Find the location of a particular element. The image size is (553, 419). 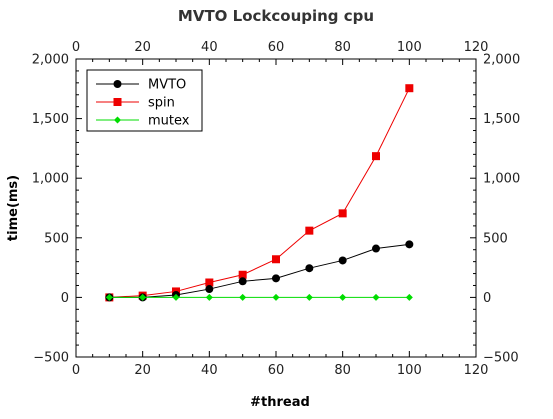

x-tick-label-top: 0 is located at coordinates (76, 47).